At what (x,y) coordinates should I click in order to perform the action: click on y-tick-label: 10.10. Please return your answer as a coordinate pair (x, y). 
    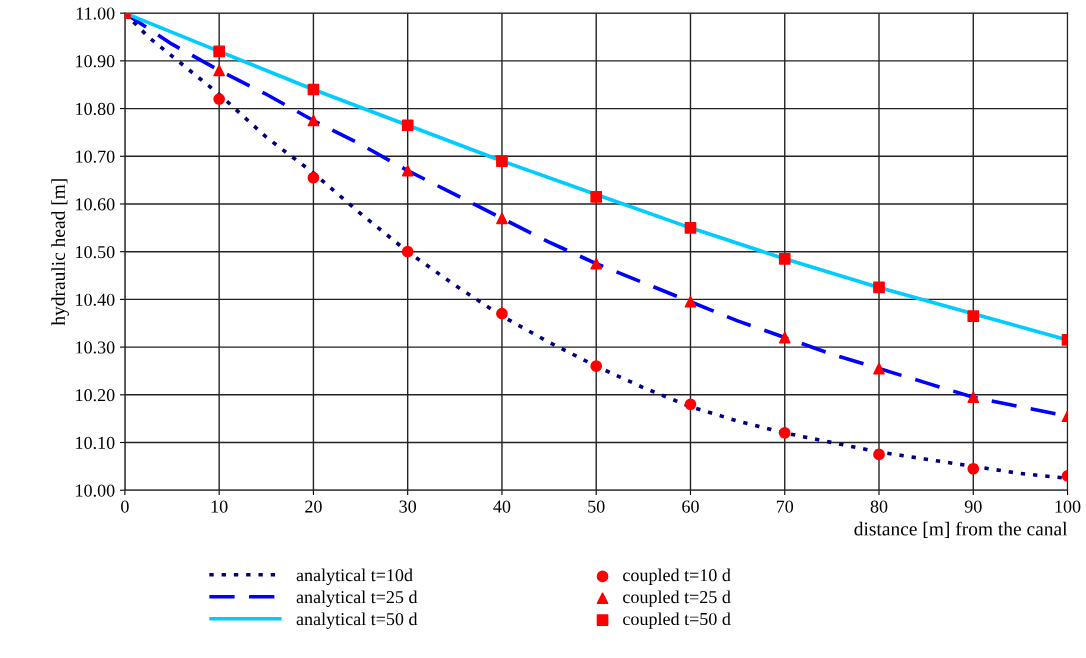
    Looking at the image, I should click on (95, 443).